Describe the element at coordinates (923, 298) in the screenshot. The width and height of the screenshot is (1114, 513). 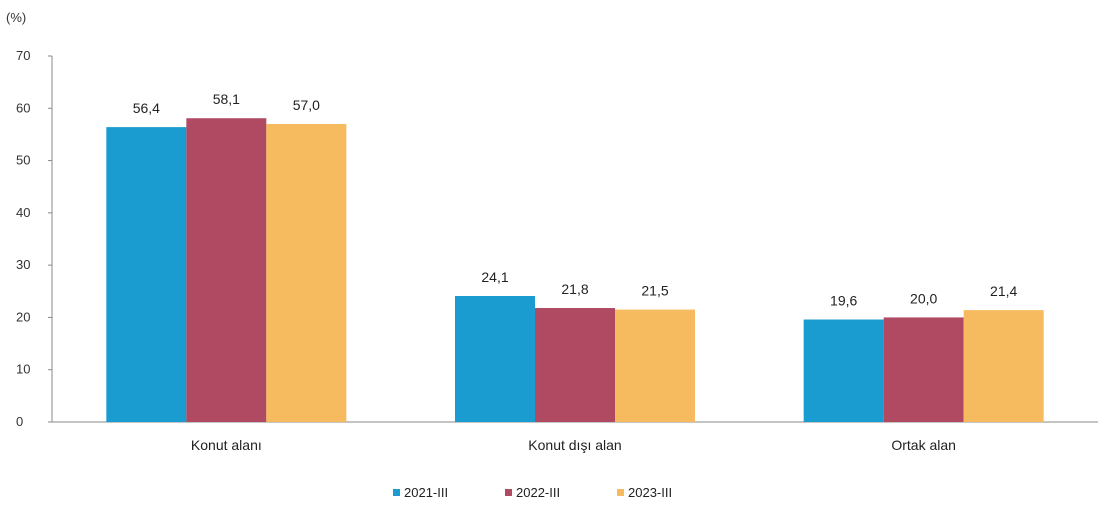
I see `data-label: 20,0` at that location.